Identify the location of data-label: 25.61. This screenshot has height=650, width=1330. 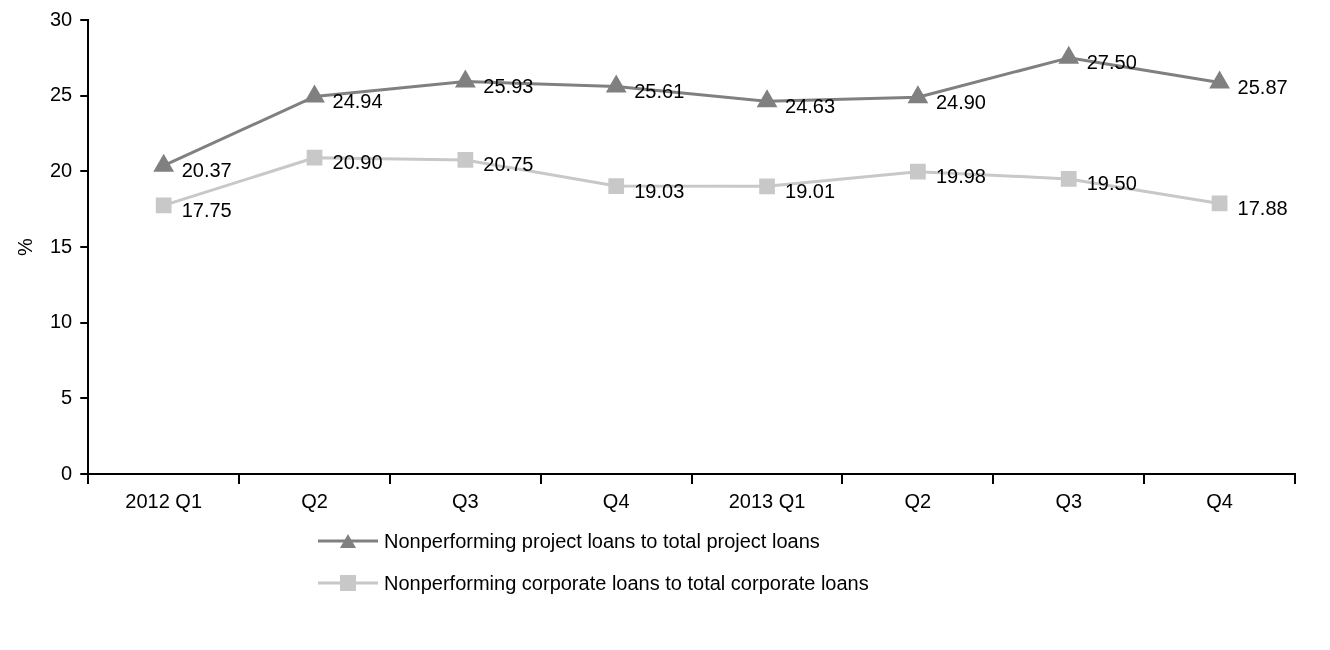
(659, 90).